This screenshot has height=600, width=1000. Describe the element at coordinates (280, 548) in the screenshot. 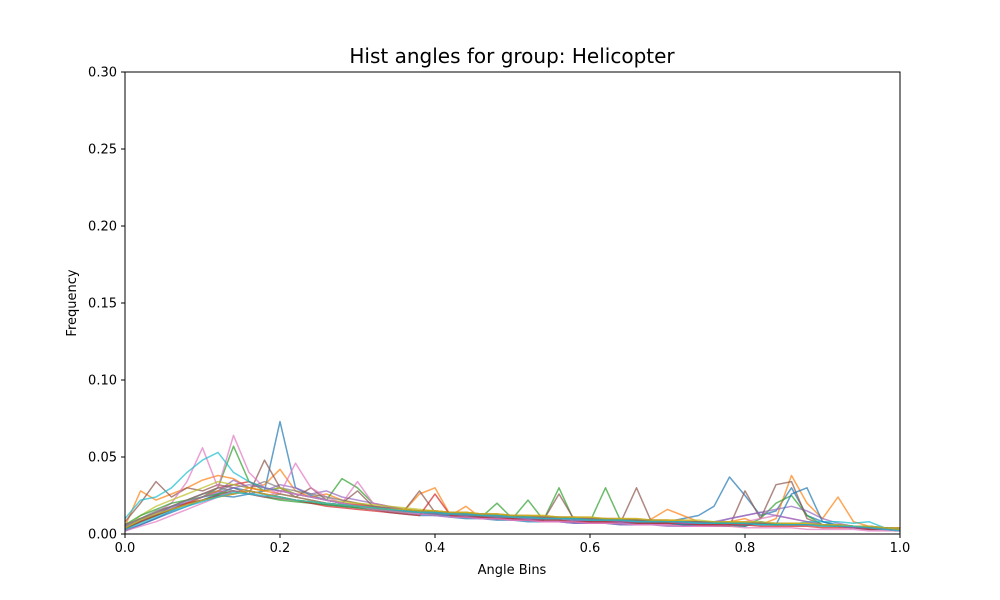

I see `x-tick-label: 0.2` at that location.